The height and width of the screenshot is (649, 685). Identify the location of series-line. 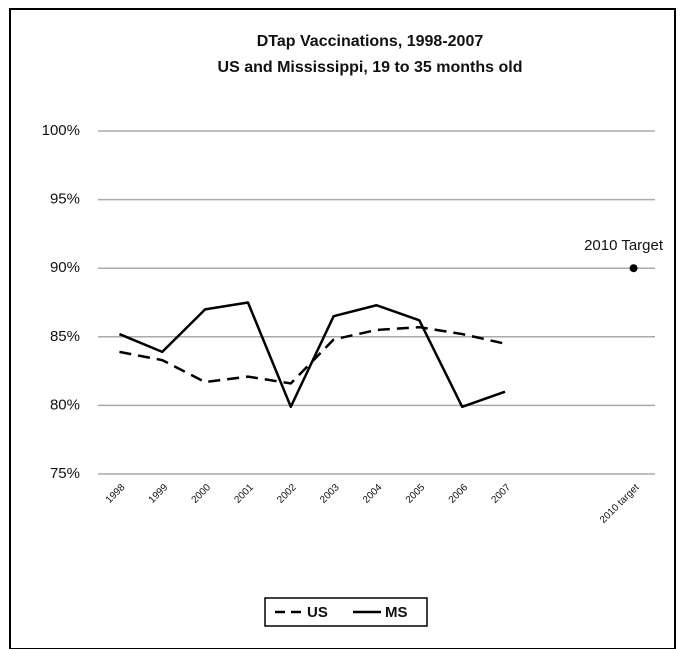
(312, 355).